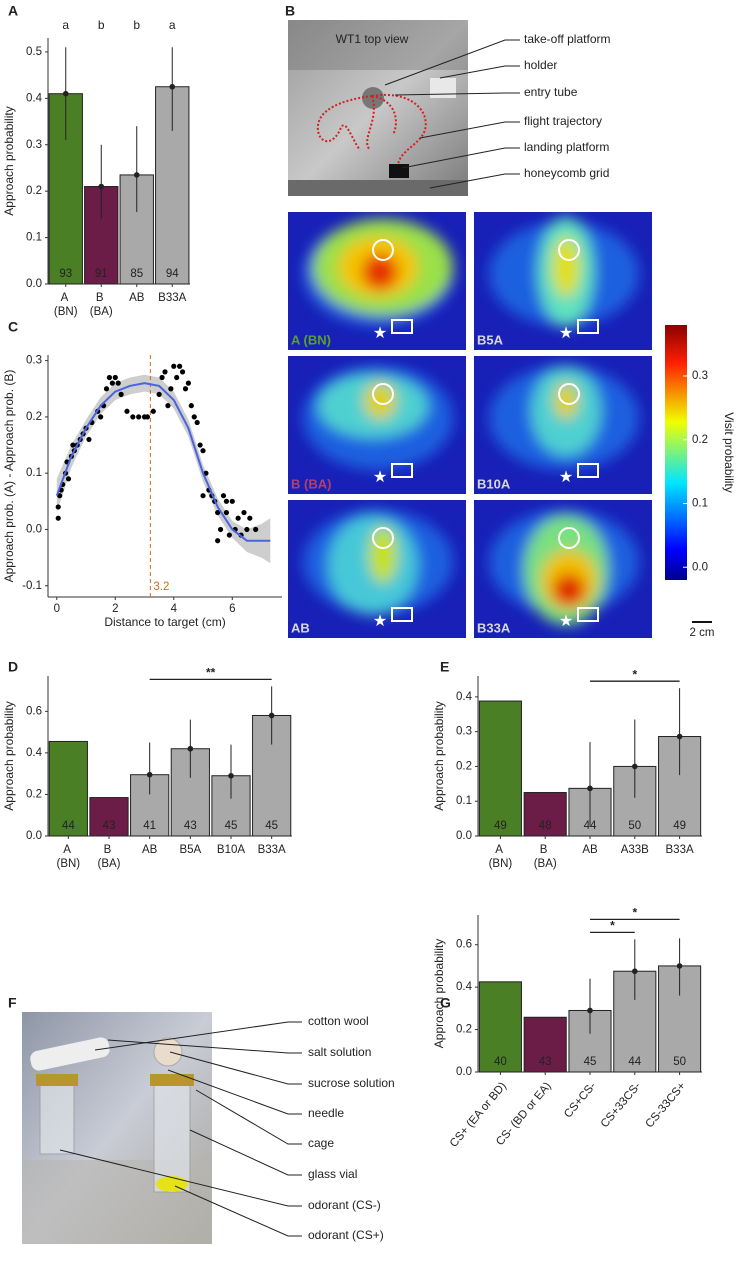  What do you see at coordinates (563, 569) in the screenshot?
I see `heatmap: ★ B33A` at bounding box center [563, 569].